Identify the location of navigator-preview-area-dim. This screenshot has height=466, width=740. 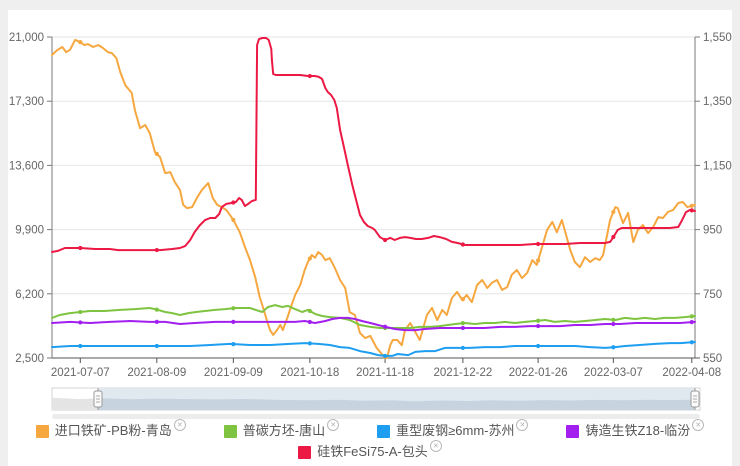
(75, 403).